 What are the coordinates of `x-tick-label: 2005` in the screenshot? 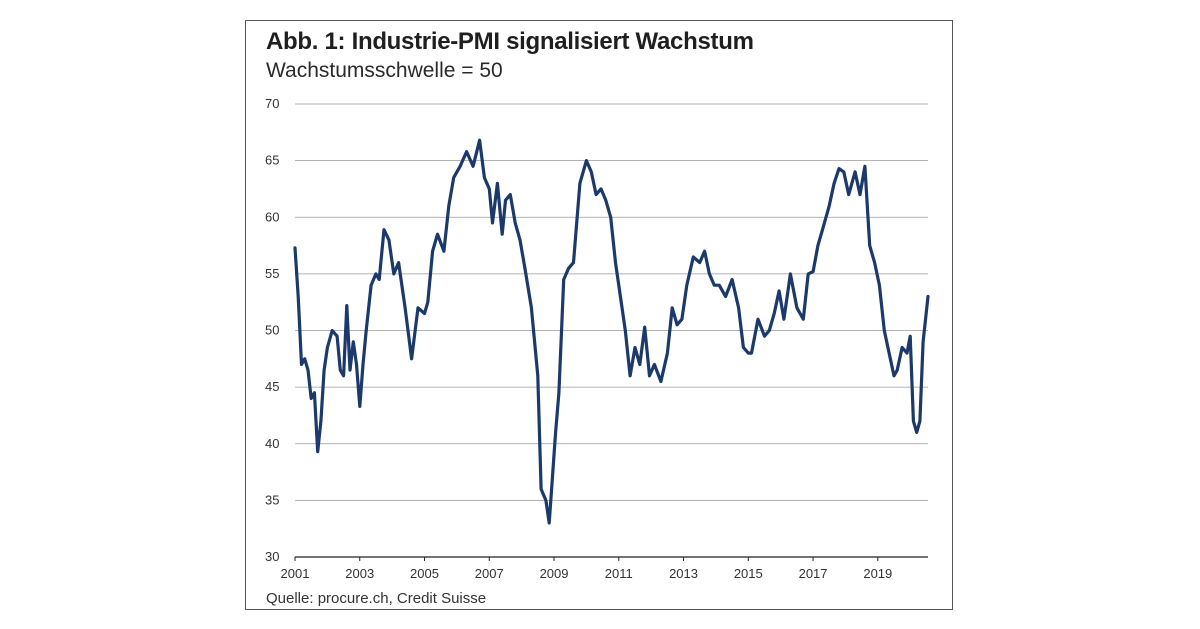 It's located at (424, 573).